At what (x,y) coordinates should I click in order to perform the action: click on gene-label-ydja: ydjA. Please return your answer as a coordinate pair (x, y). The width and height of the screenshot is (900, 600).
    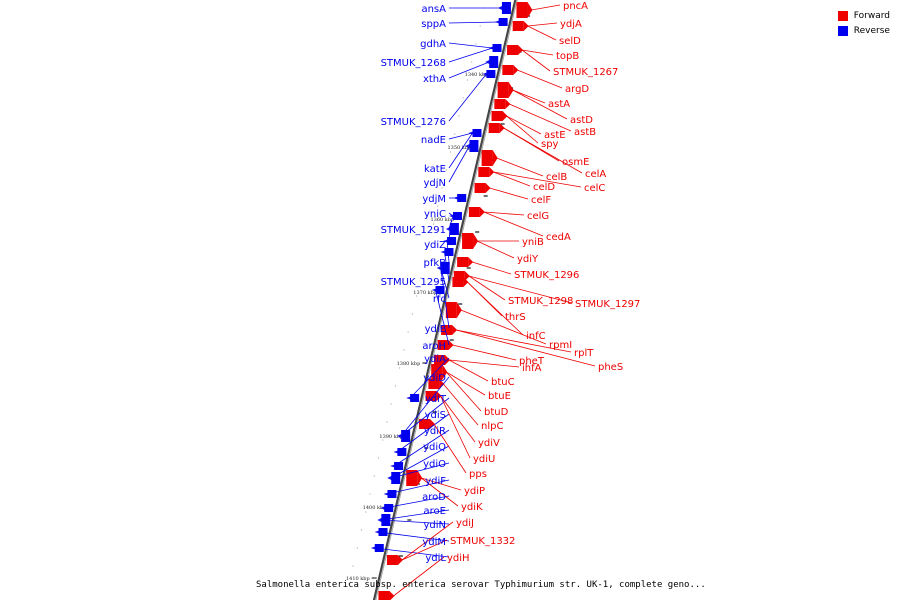
    Looking at the image, I should click on (571, 24).